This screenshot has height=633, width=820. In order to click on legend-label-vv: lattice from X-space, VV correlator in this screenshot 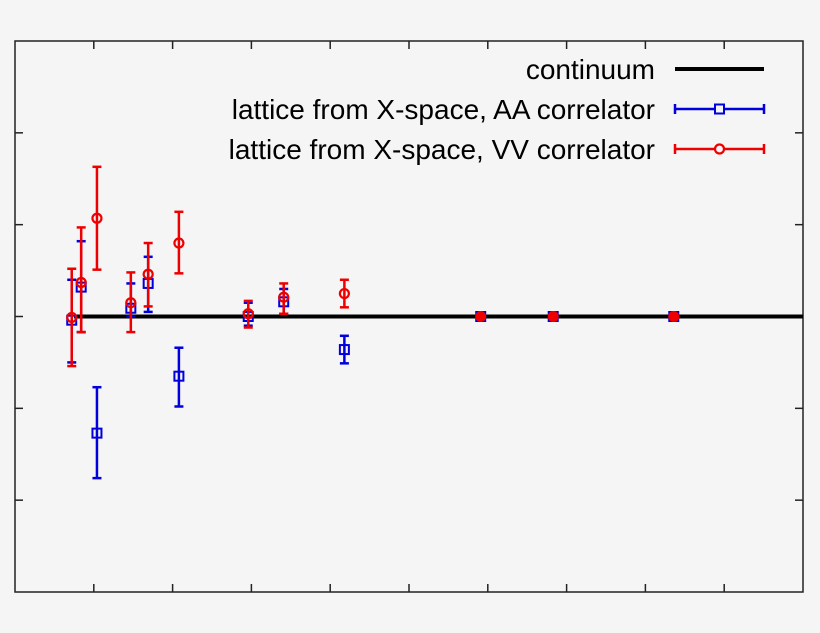, I will do `click(442, 149)`.